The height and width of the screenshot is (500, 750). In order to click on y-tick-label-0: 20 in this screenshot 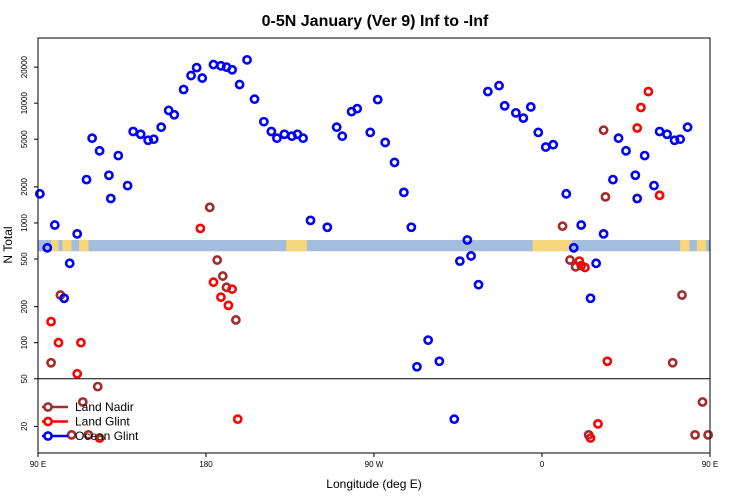, I will do `click(24, 425)`.